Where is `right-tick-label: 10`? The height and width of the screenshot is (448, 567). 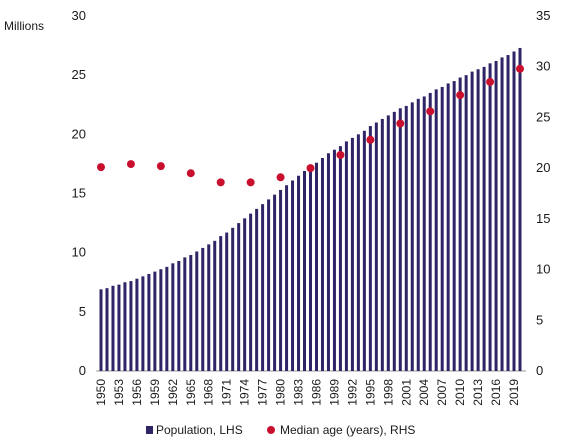
right-tick-label: 10 is located at coordinates (543, 269).